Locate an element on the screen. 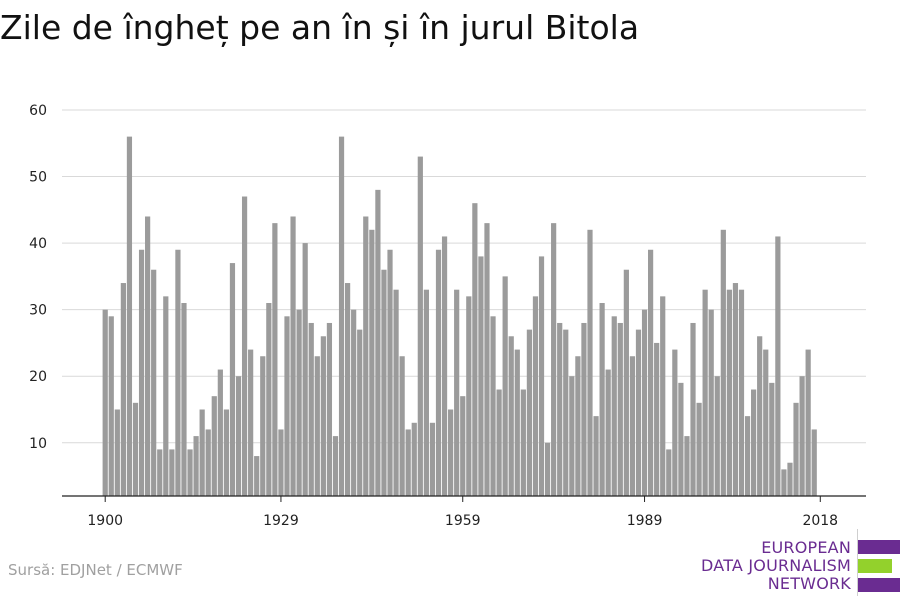  bar-1923 is located at coordinates (244, 346).